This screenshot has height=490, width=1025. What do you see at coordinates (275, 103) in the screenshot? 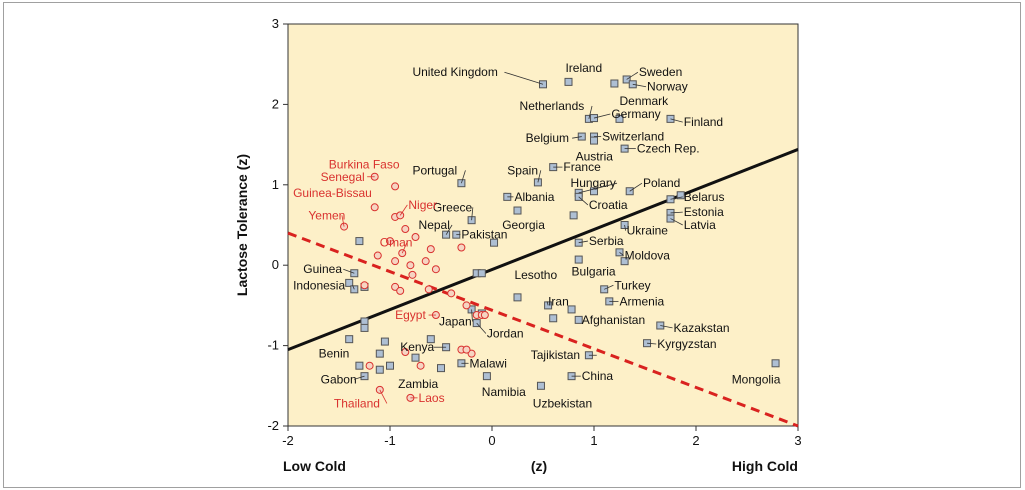
I see `y-tick-label: 2` at bounding box center [275, 103].